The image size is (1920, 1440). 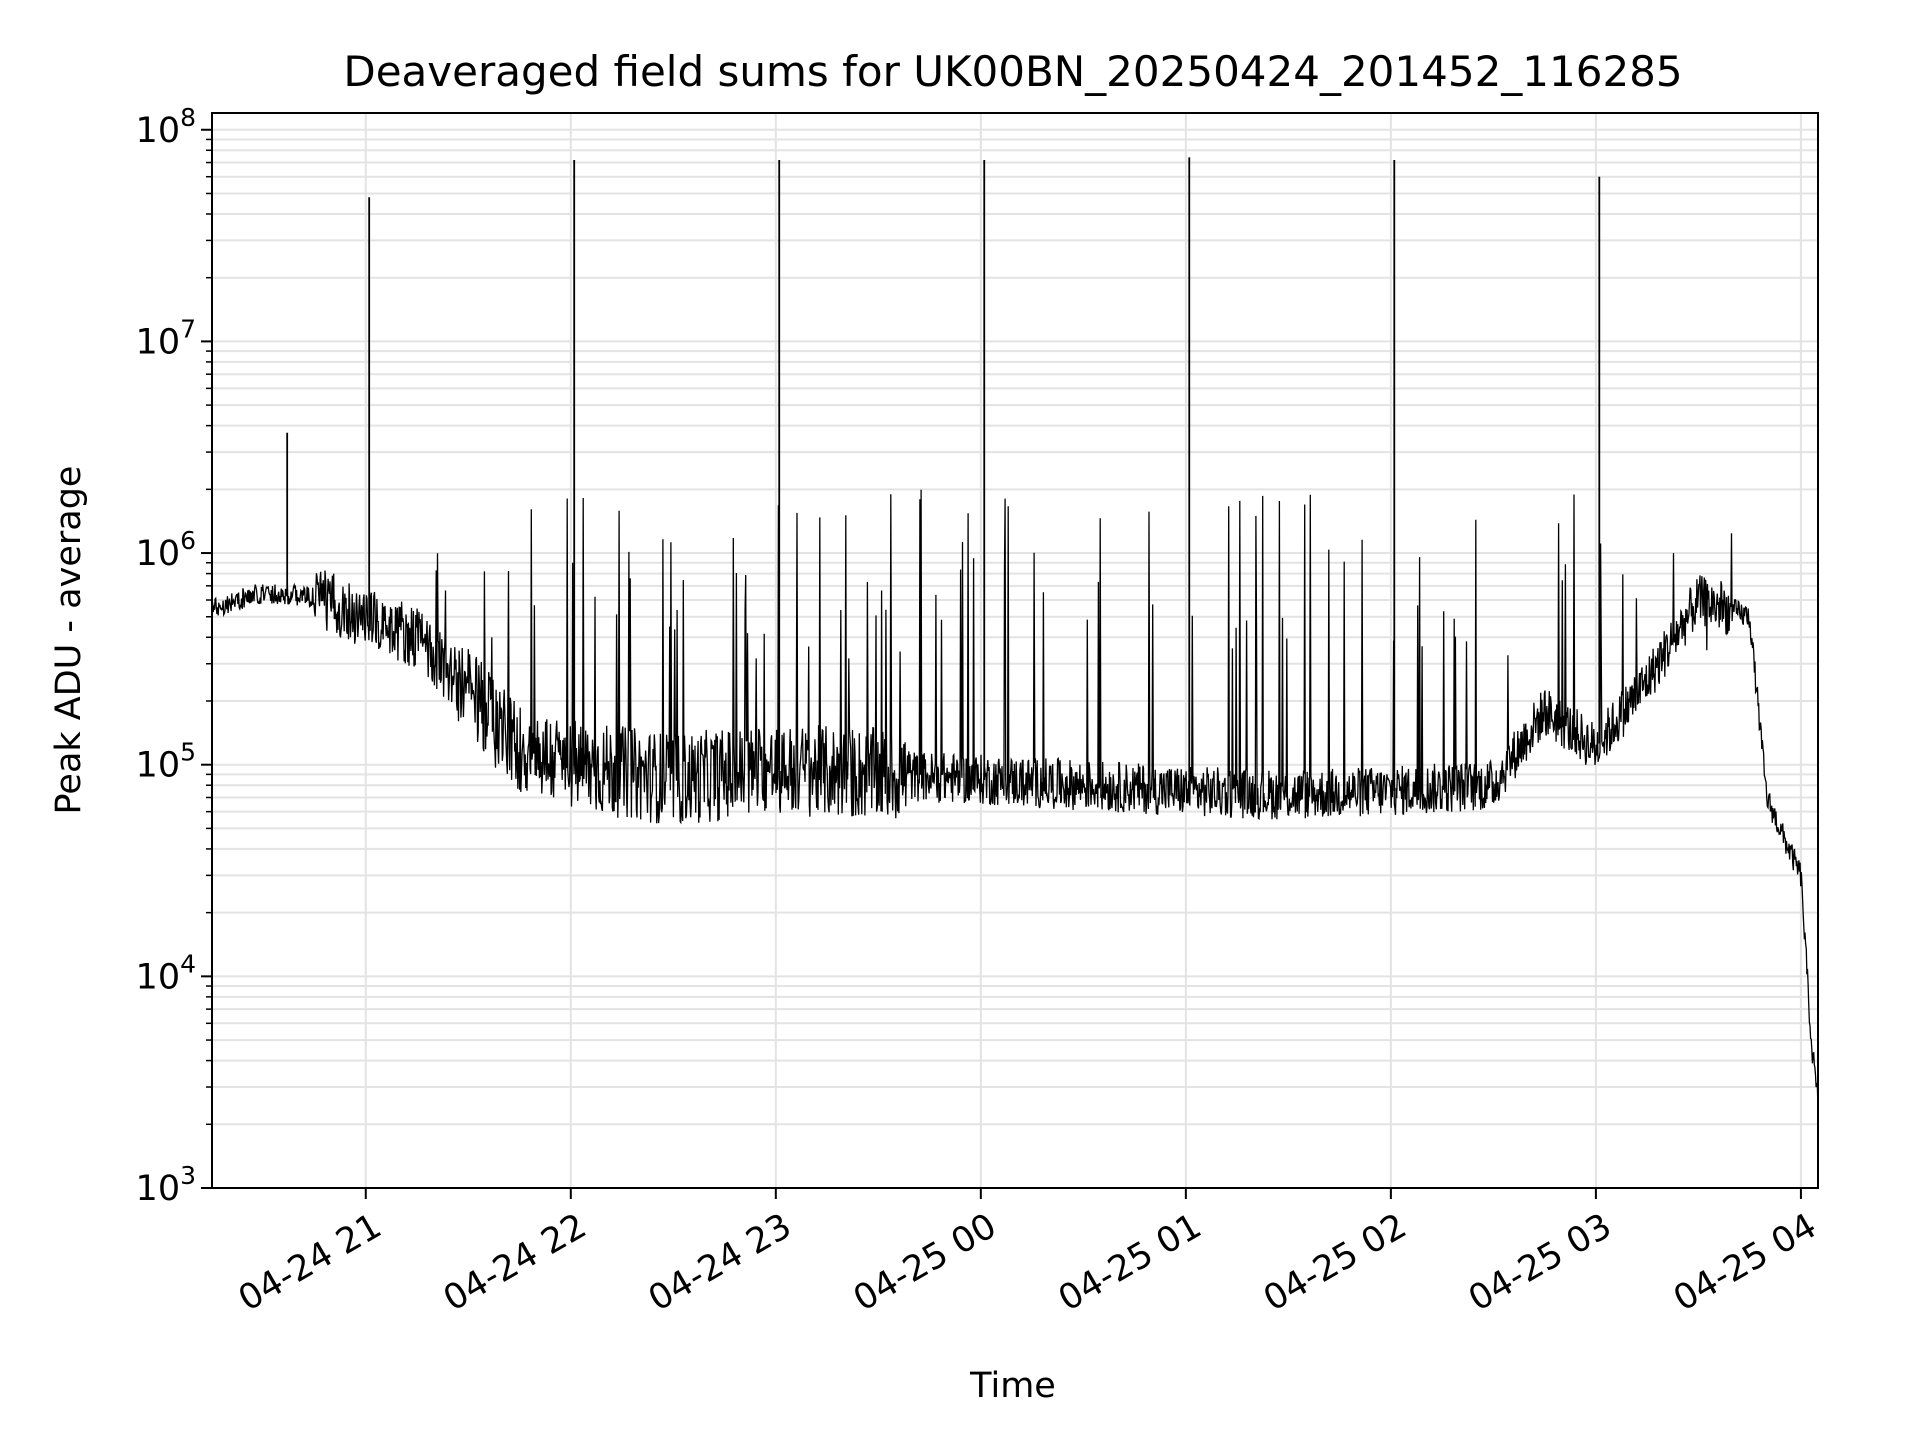 I want to click on y-tick-label: 10⁷, so click(x=166, y=338).